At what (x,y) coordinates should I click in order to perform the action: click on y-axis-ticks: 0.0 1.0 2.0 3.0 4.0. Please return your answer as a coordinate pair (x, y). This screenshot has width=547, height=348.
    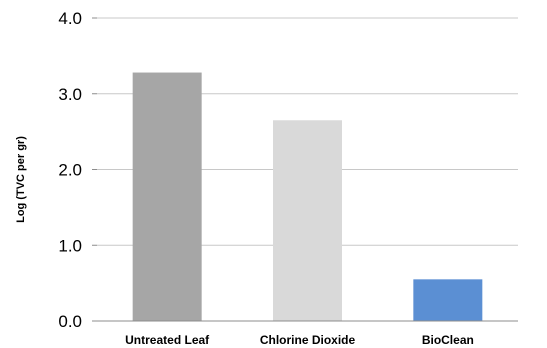
    Looking at the image, I should click on (77, 170).